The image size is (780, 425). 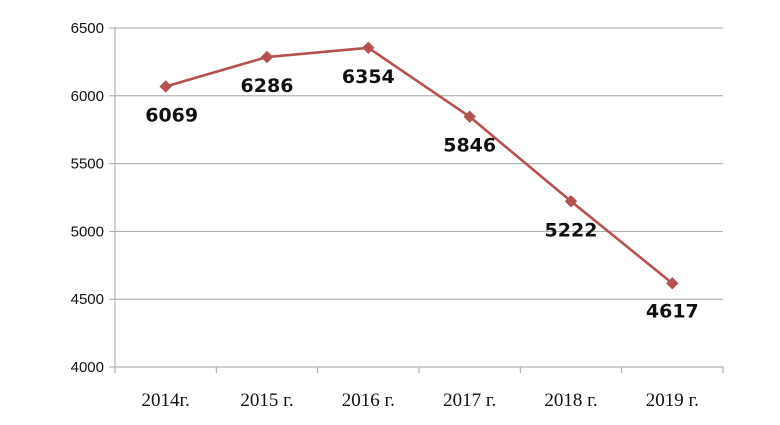 What do you see at coordinates (87, 164) in the screenshot?
I see `y-tick-label: 5500` at bounding box center [87, 164].